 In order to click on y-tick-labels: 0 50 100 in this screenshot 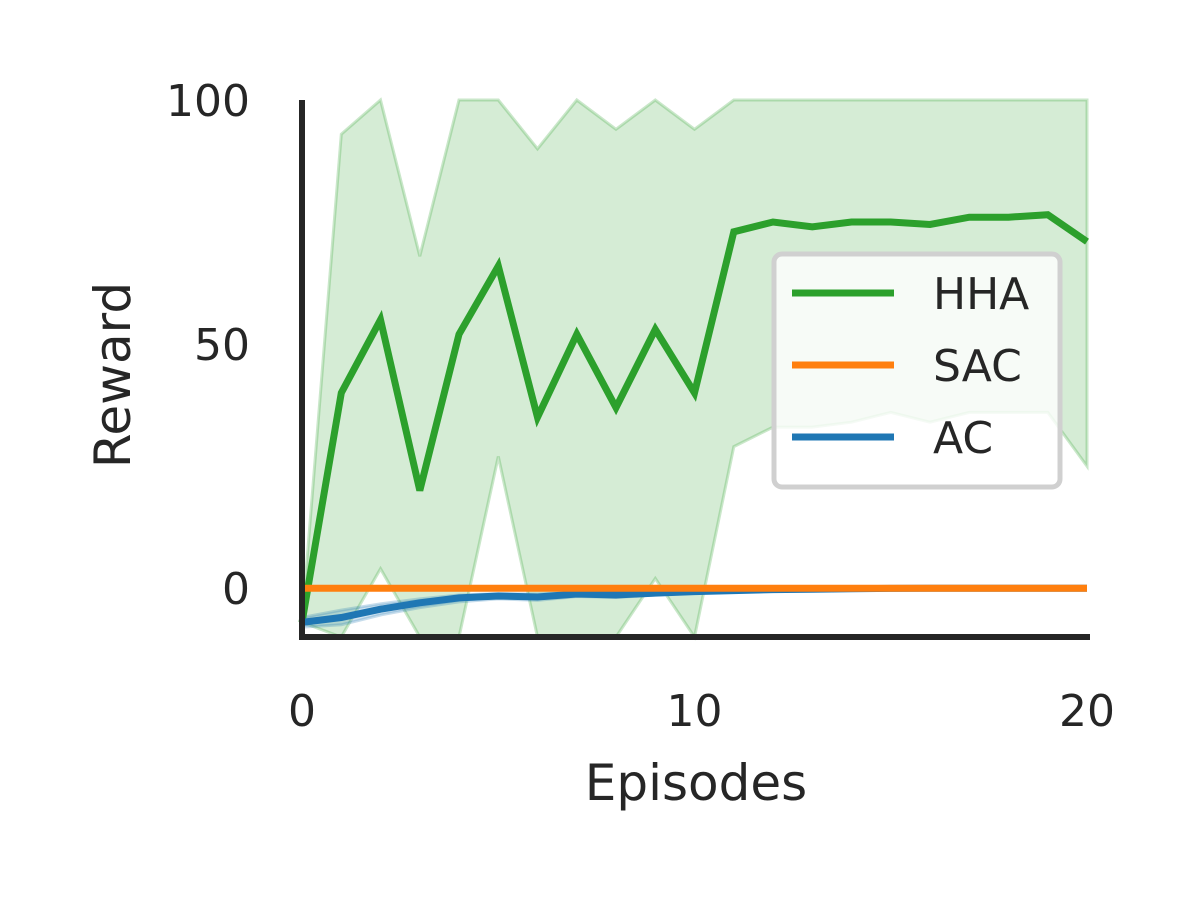, I will do `click(208, 345)`.